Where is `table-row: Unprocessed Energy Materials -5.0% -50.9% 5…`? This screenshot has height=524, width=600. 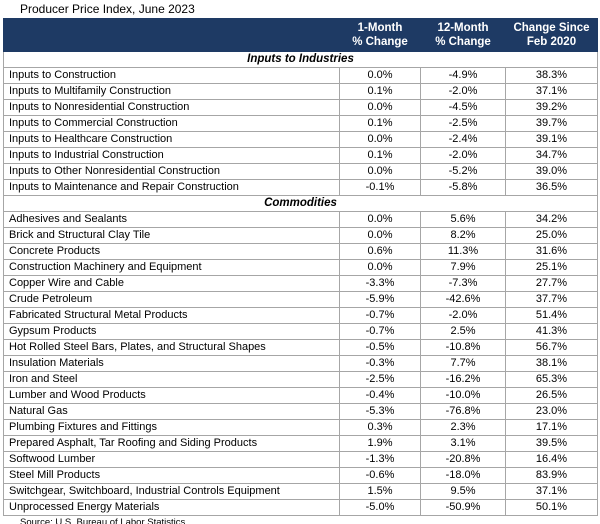
table-row: Unprocessed Energy Materials -5.0% -50.9% 5… is located at coordinates (300, 507).